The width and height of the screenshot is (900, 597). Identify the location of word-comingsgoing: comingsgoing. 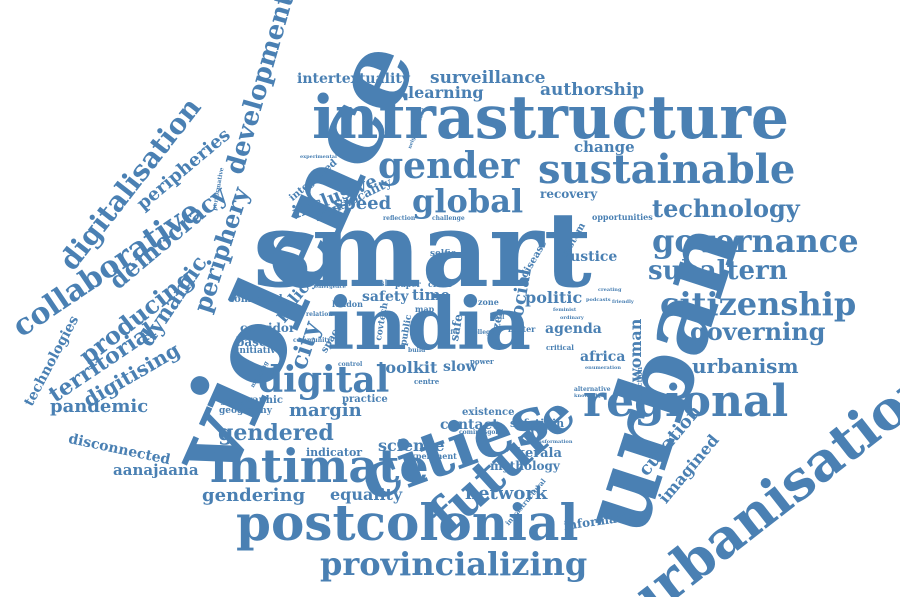
(483, 432).